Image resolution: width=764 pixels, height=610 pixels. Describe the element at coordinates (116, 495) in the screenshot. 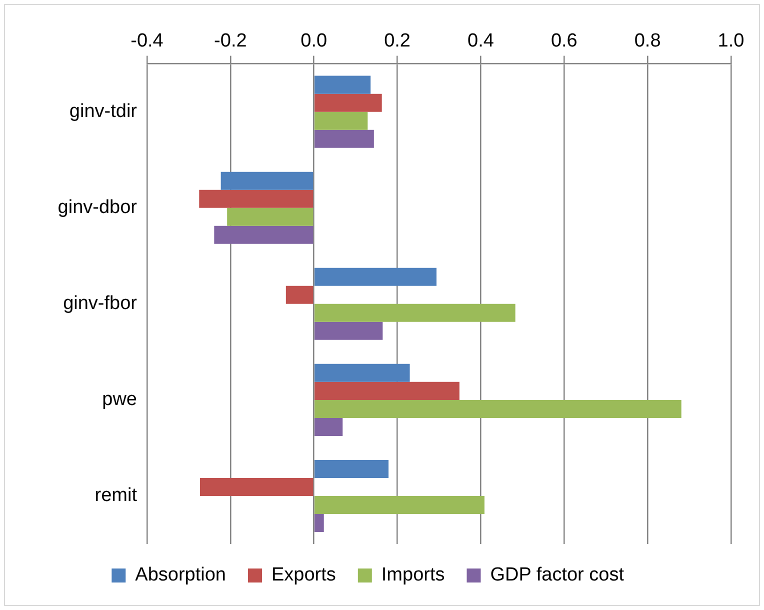

I see `y-tick-label: remit` at that location.